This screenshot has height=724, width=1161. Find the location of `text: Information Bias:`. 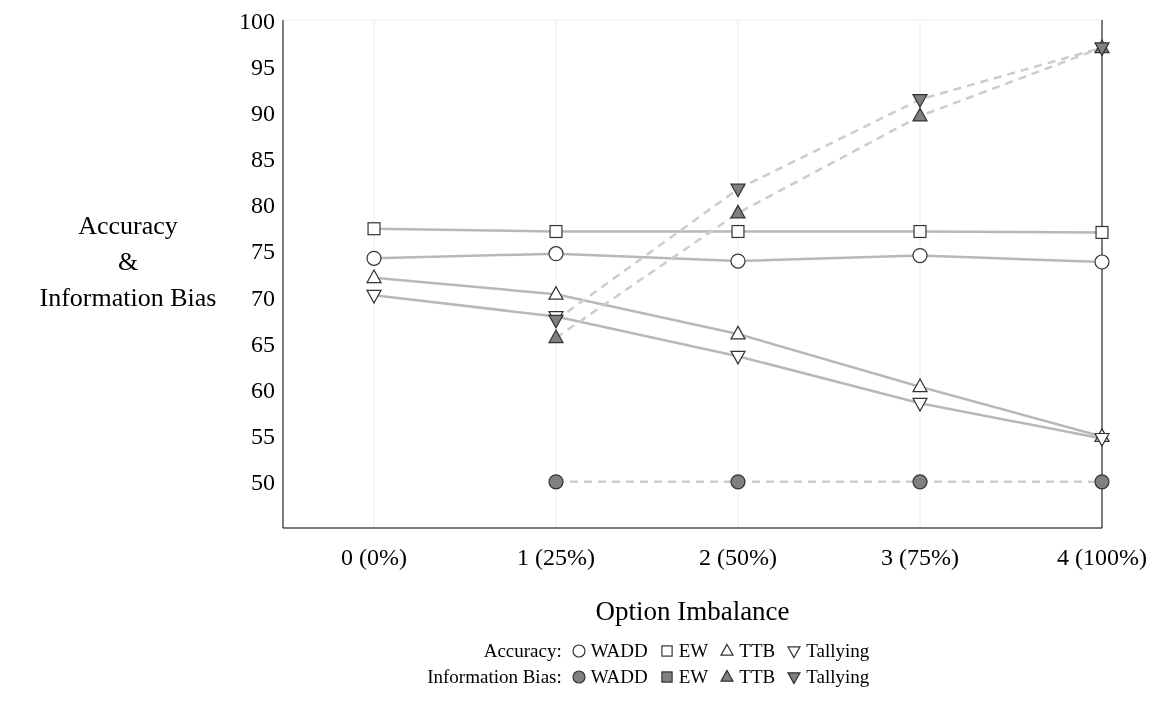

text: Information Bias: is located at coordinates (494, 677).